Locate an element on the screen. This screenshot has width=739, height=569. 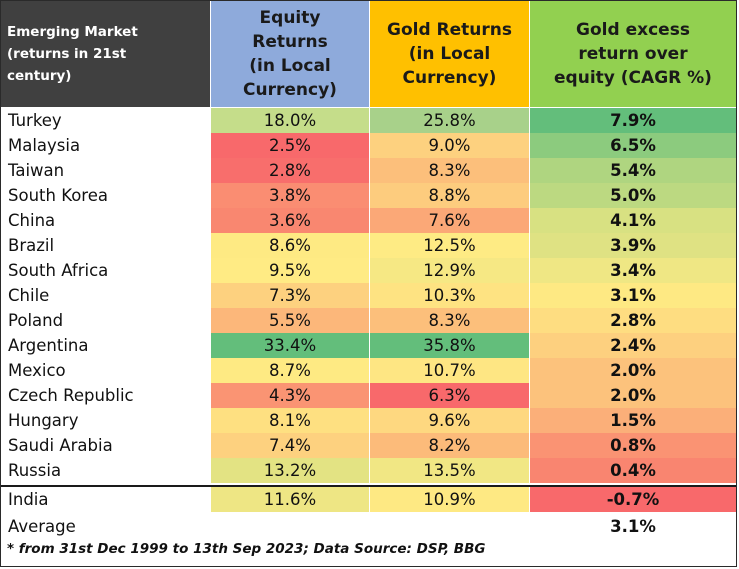
header-gold-returns-label: Gold Returns (in Local Currency) is located at coordinates (449, 54).